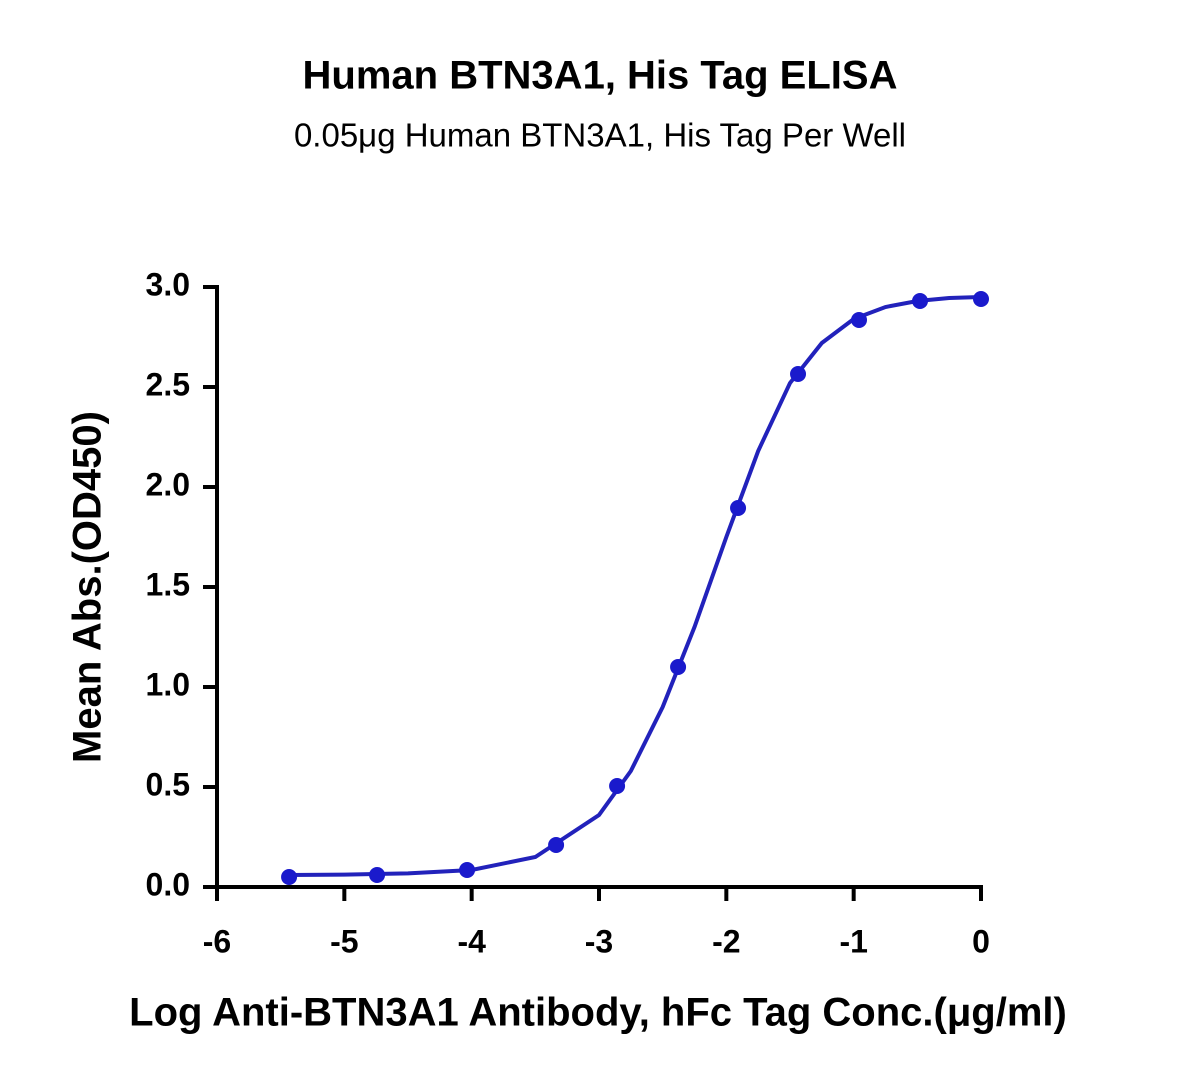  I want to click on chart-subtitle: 0.05μg Human BTN3A1, His Tag Per Well, so click(600, 135).